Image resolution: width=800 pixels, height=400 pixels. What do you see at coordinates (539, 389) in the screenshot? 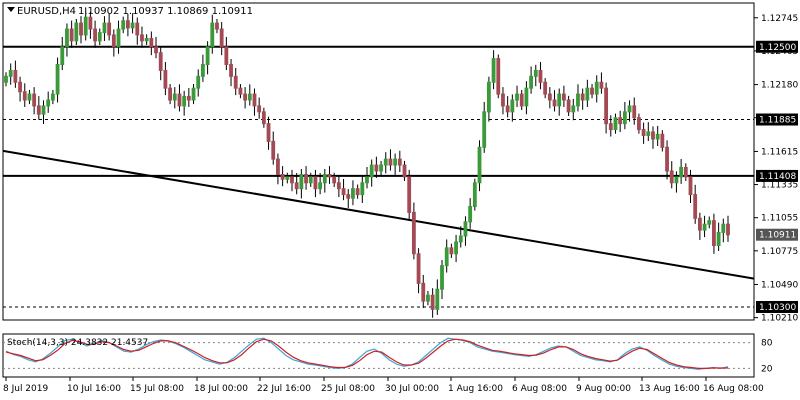
I see `time-tick-label: 6 Aug 08:00` at bounding box center [539, 389].